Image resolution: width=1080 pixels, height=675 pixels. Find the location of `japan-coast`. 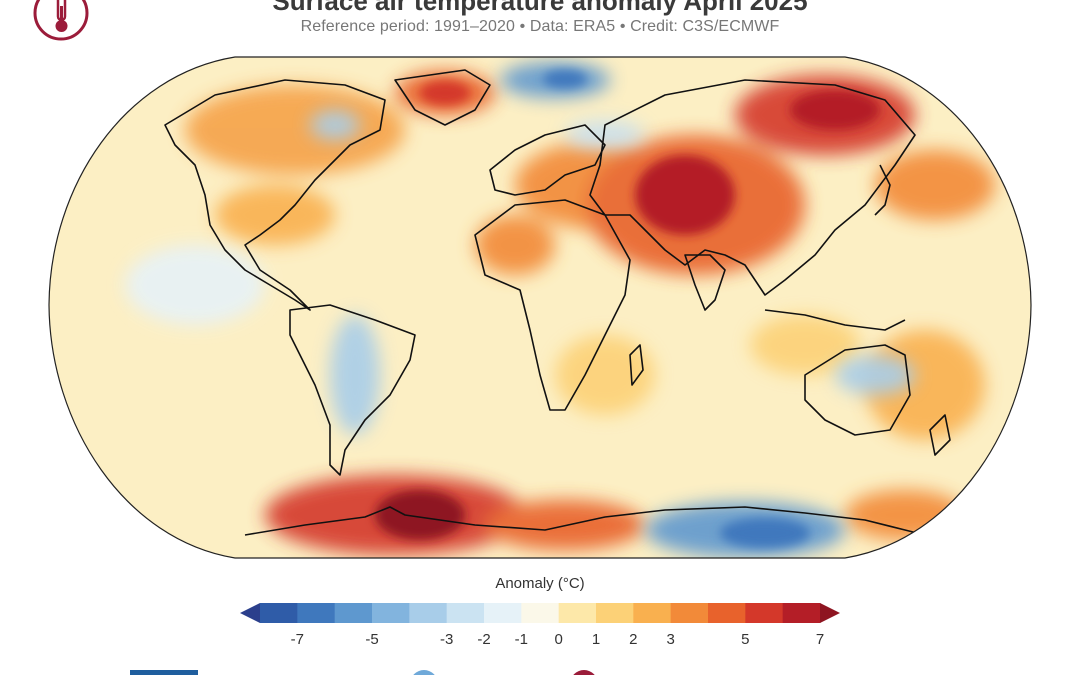

japan-coast is located at coordinates (882, 190).